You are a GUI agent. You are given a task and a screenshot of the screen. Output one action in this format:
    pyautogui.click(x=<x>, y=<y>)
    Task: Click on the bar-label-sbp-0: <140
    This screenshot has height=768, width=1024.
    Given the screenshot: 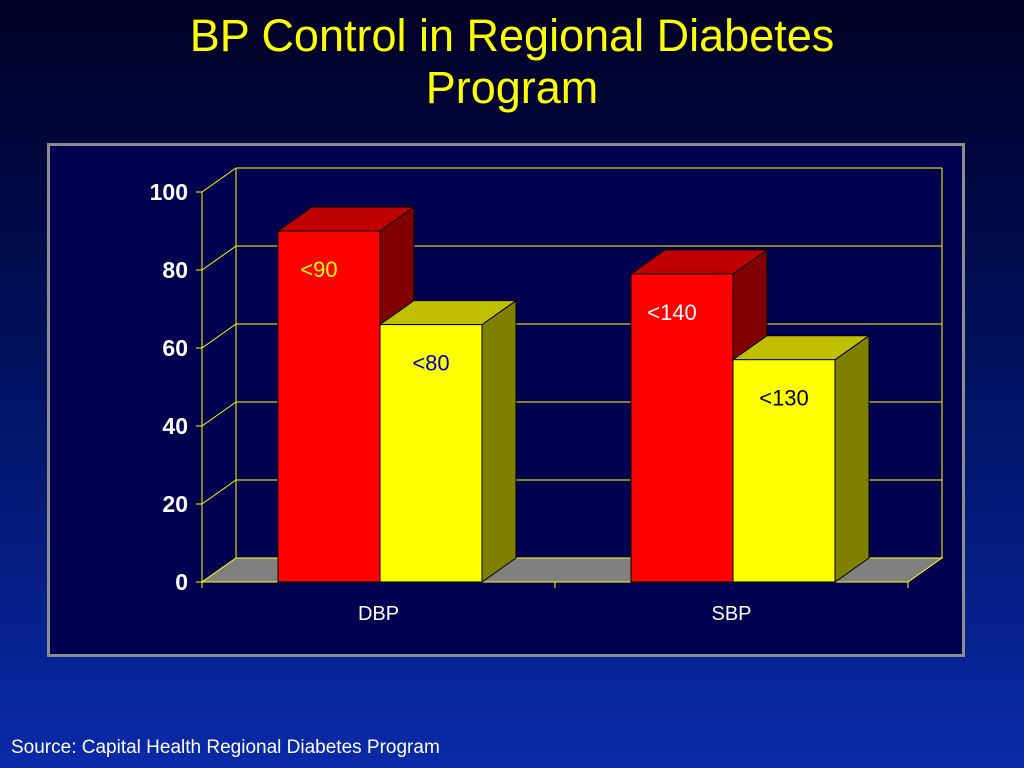 What is the action you would take?
    pyautogui.click(x=672, y=312)
    